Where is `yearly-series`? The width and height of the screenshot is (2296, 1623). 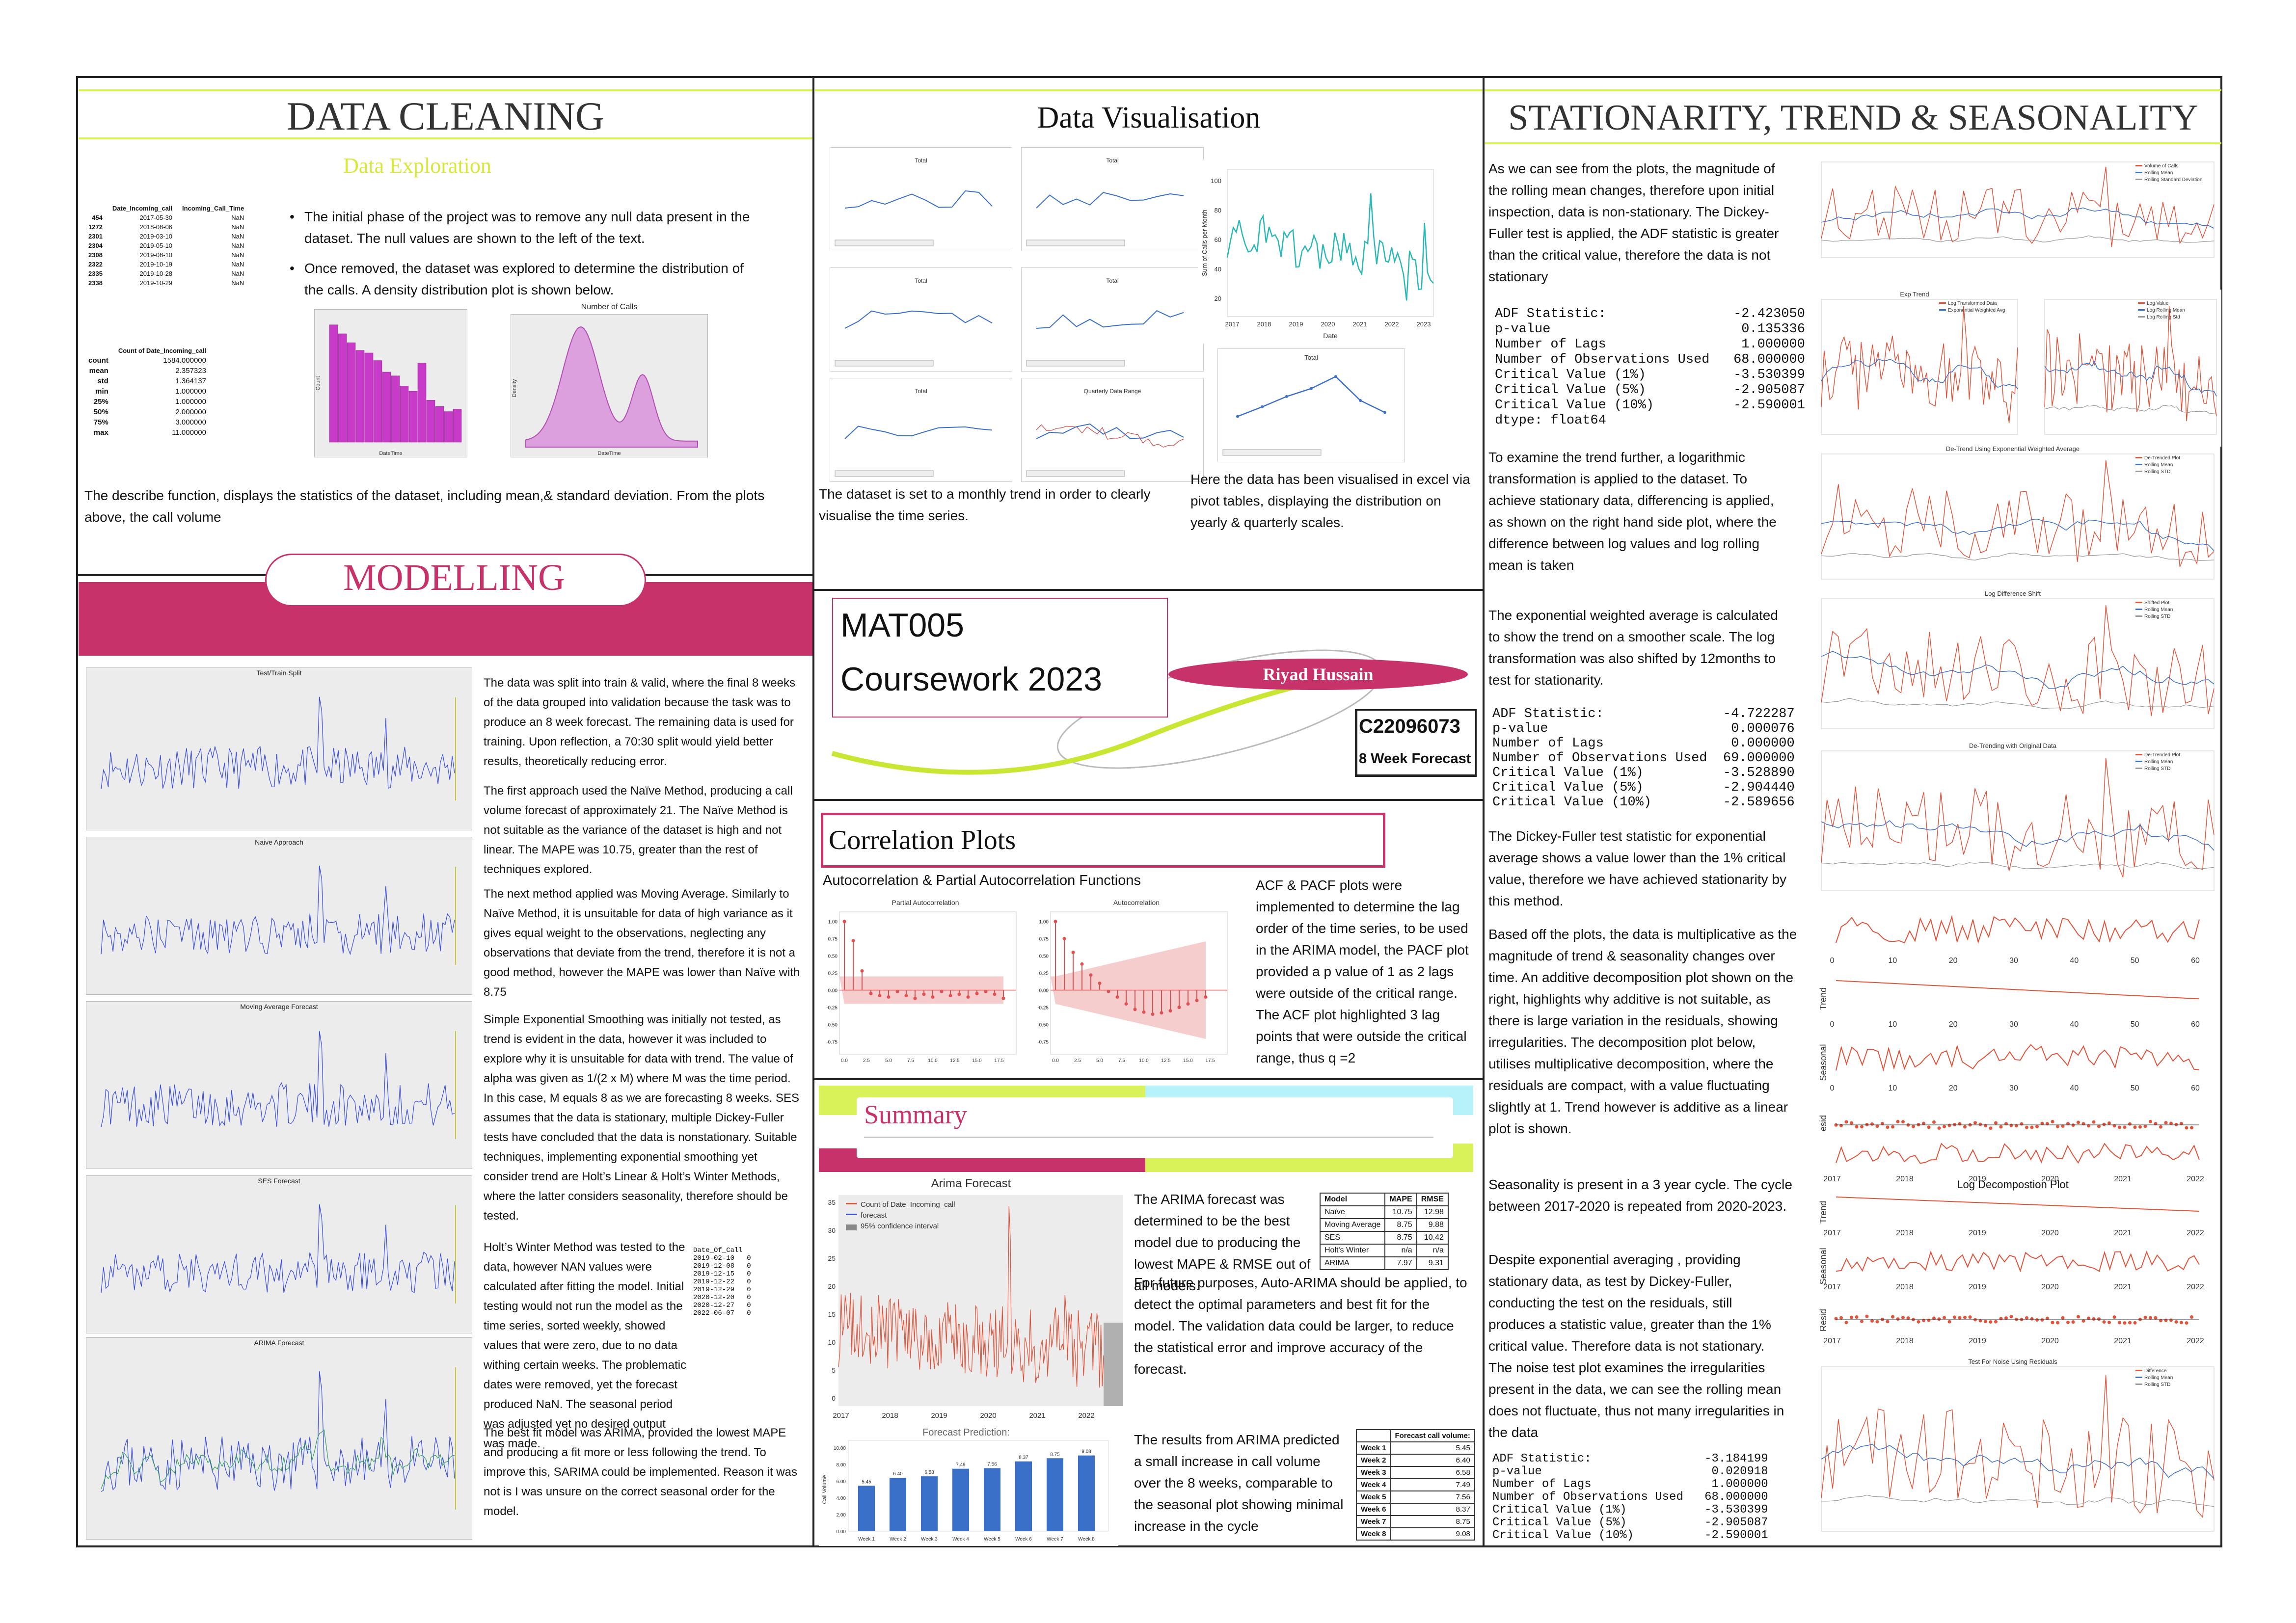
yearly-series is located at coordinates (1311, 396).